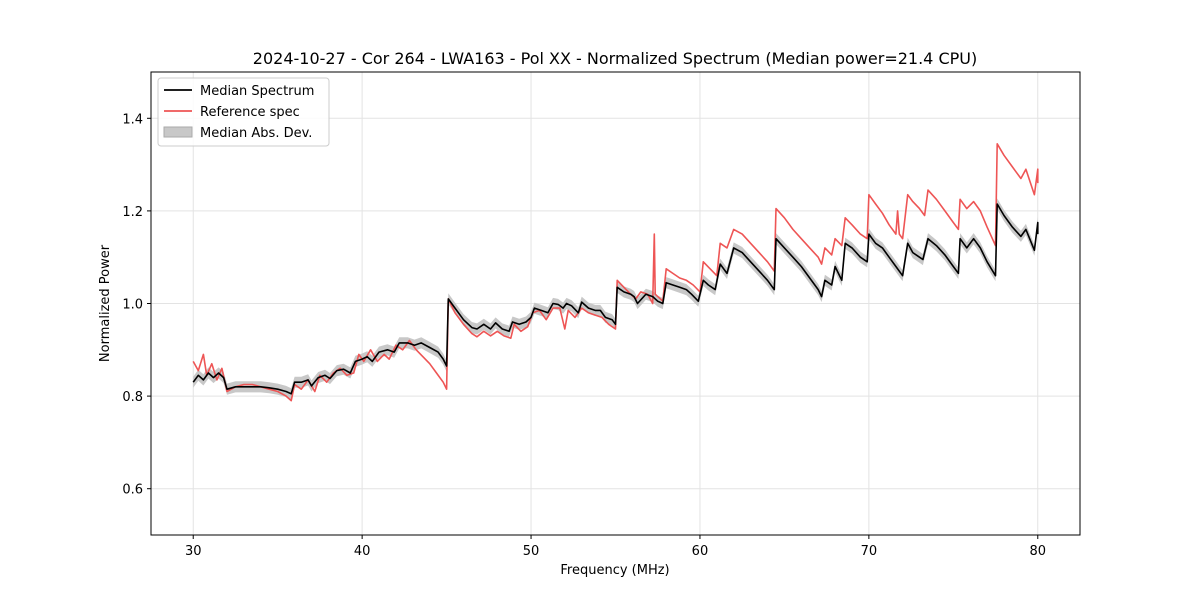 Image resolution: width=1200 pixels, height=600 pixels. Describe the element at coordinates (531, 551) in the screenshot. I see `x-tick-label: 50` at that location.